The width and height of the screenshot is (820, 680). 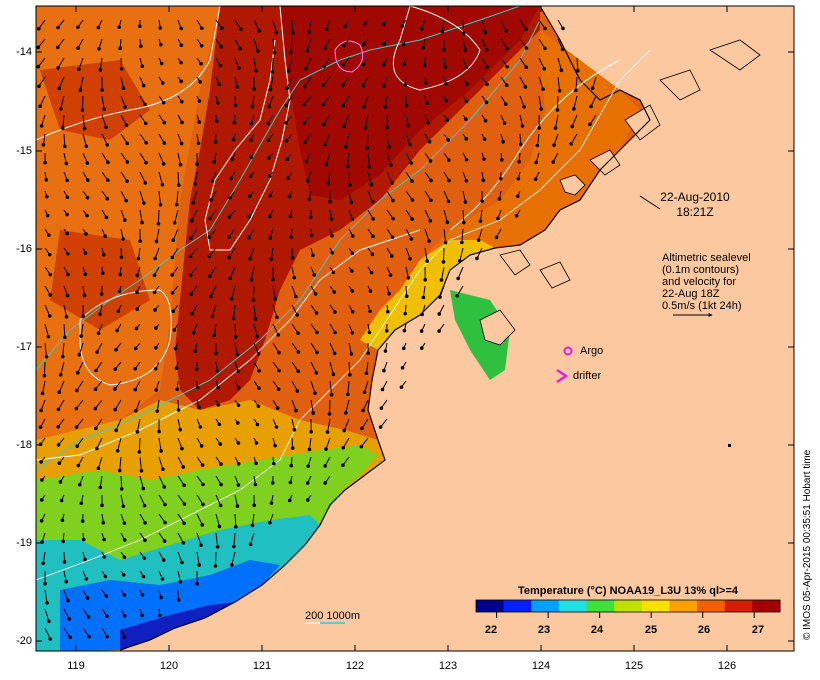 What do you see at coordinates (545, 606) in the screenshot?
I see `colorbar-cell` at bounding box center [545, 606].